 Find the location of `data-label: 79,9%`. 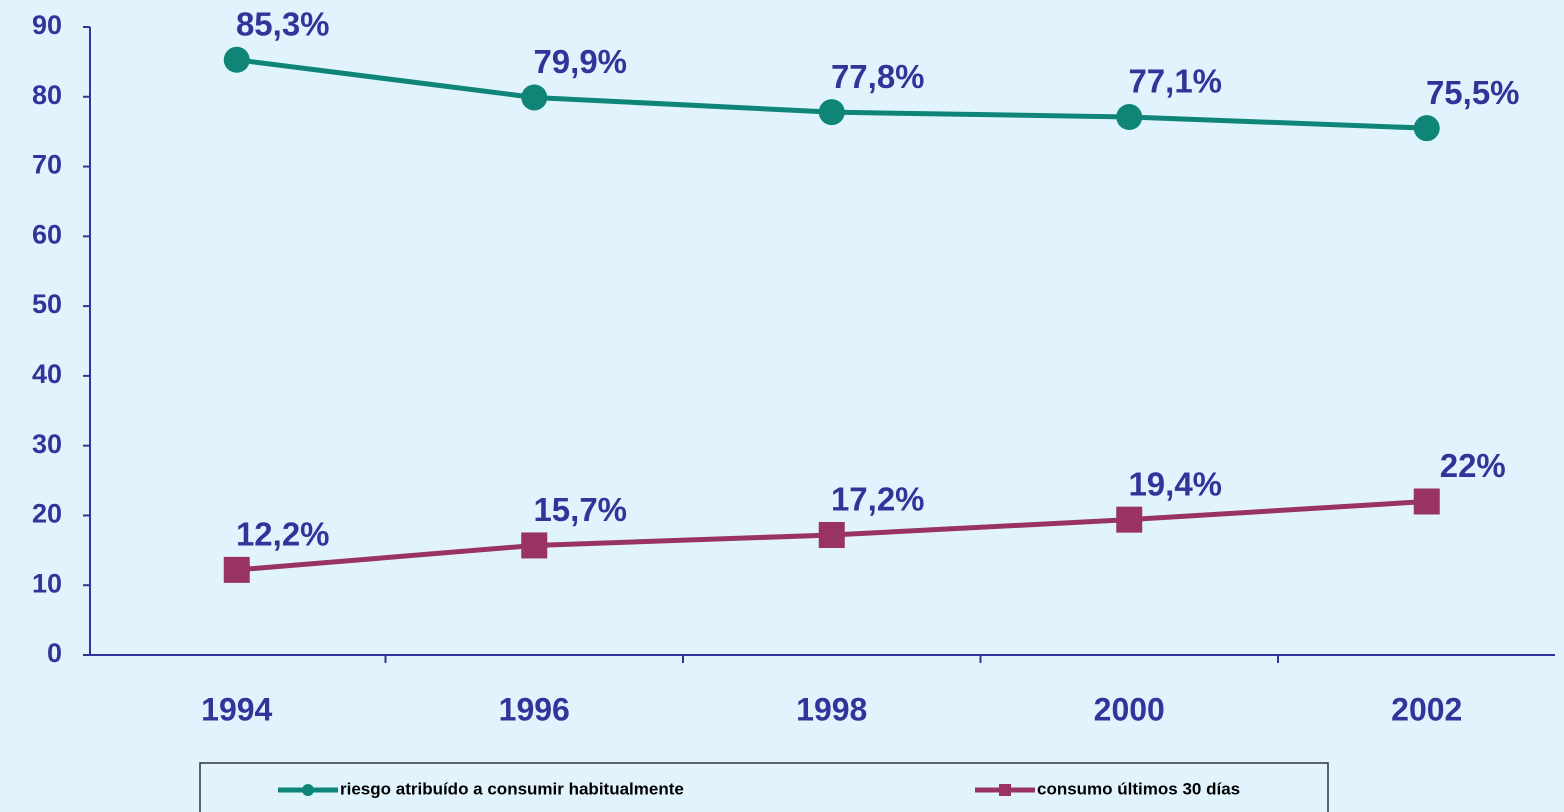

data-label: 79,9% is located at coordinates (580, 61).